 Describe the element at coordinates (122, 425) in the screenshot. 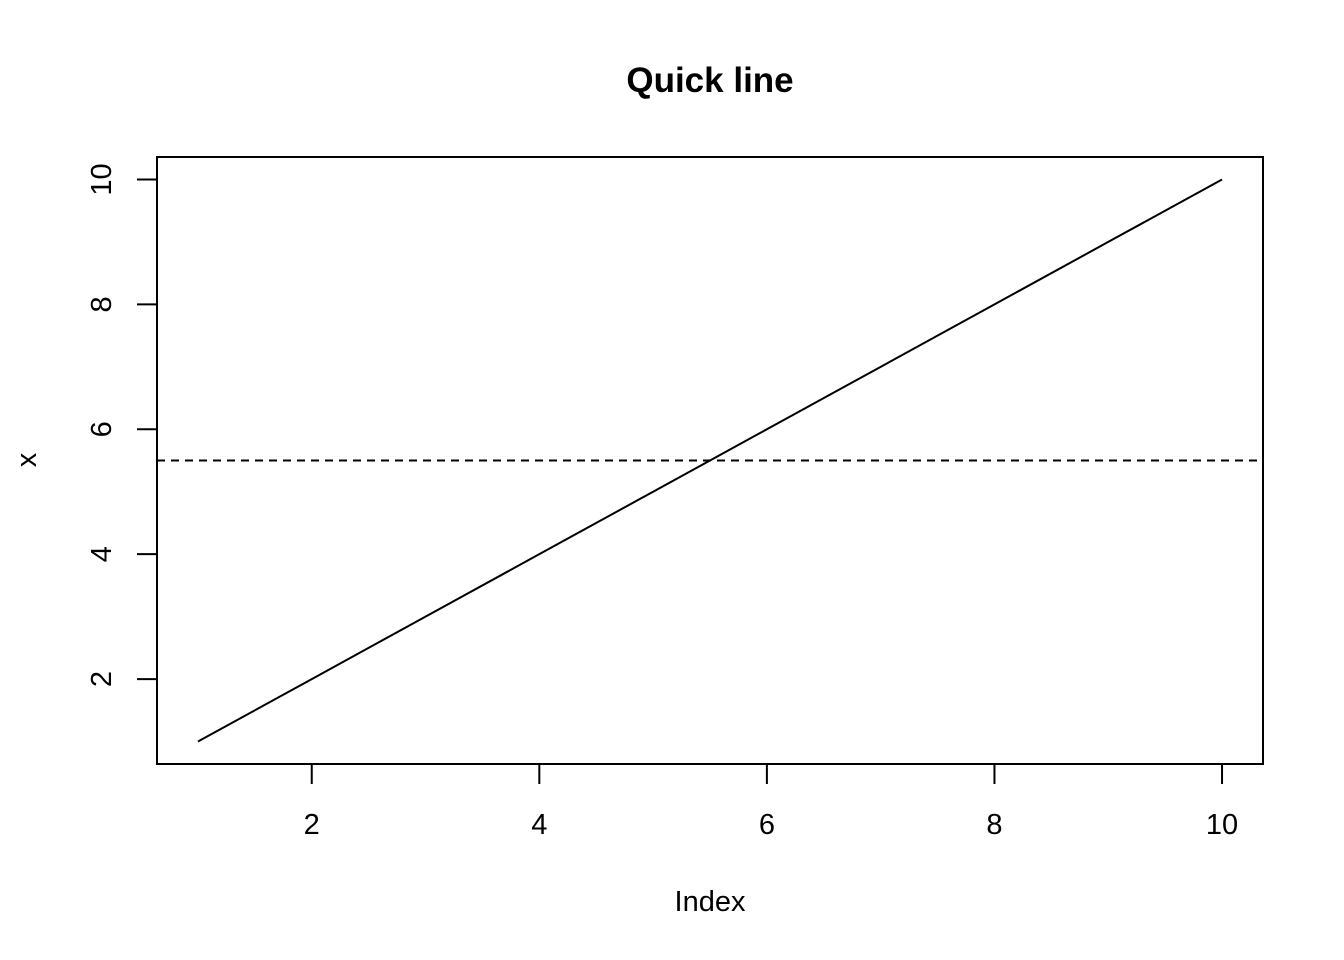

I see `y-axis: 2 4 6 8 10` at that location.